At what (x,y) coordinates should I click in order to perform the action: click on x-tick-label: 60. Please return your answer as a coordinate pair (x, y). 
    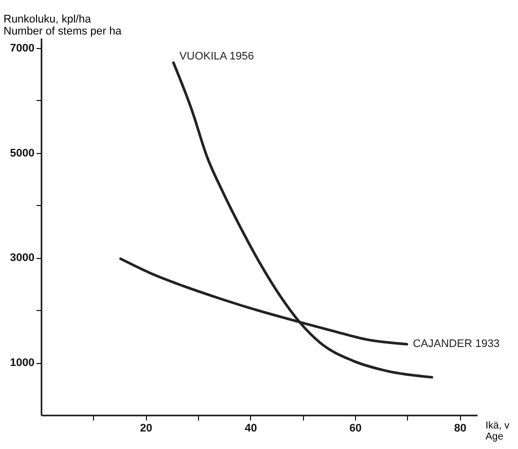
    Looking at the image, I should click on (355, 428).